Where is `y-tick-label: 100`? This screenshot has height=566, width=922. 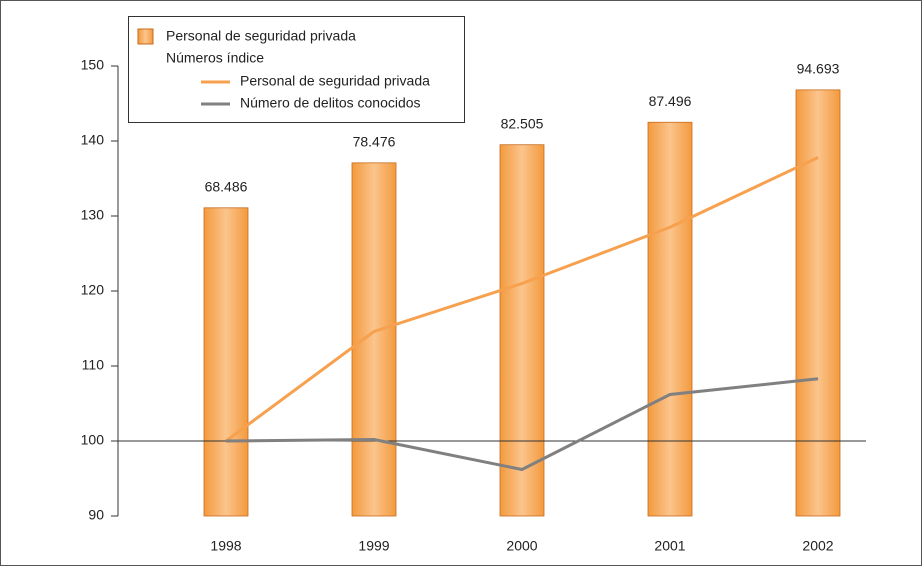 y-tick-label: 100 is located at coordinates (93, 440).